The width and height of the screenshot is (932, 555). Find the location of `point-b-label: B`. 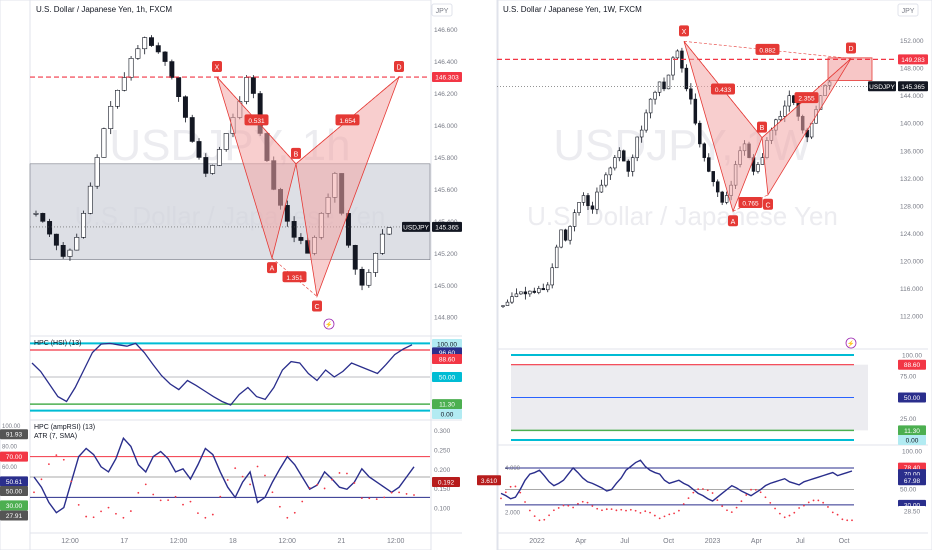

point-b-label: B is located at coordinates (762, 128).